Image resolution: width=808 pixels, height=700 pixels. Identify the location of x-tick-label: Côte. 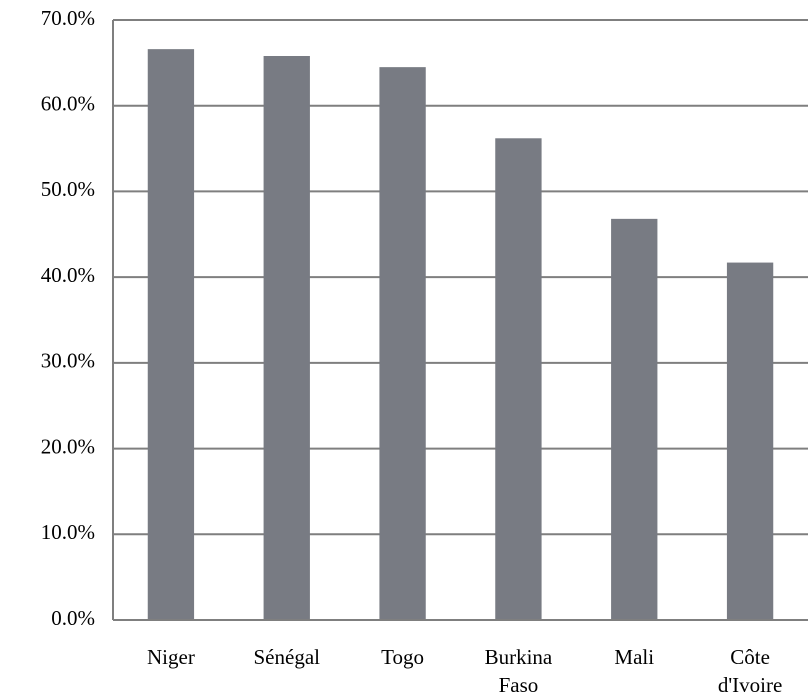
(750, 657).